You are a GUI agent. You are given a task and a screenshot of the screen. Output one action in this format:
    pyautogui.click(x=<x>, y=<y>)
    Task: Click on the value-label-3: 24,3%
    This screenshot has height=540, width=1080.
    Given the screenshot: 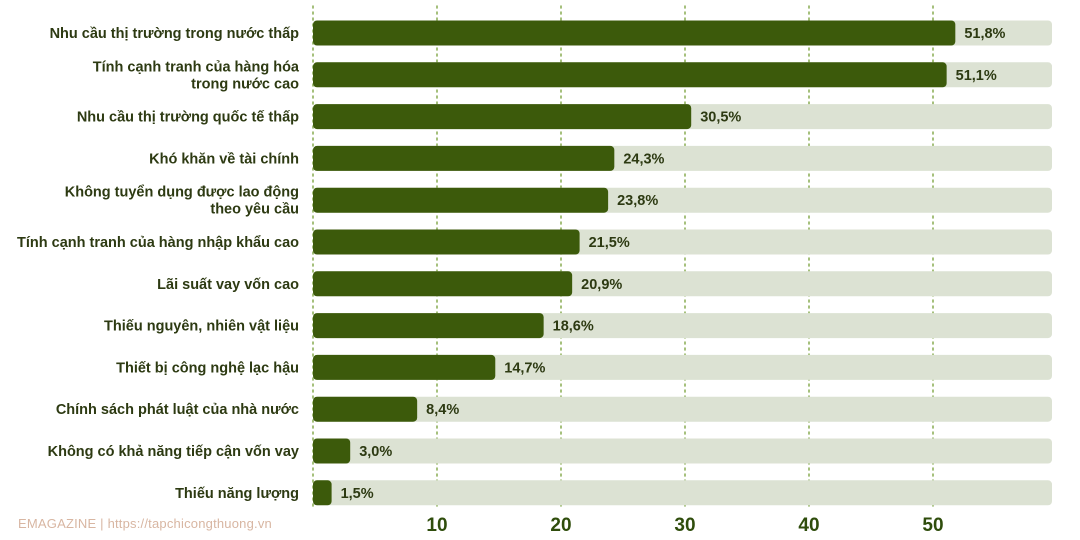 What is the action you would take?
    pyautogui.click(x=643, y=159)
    